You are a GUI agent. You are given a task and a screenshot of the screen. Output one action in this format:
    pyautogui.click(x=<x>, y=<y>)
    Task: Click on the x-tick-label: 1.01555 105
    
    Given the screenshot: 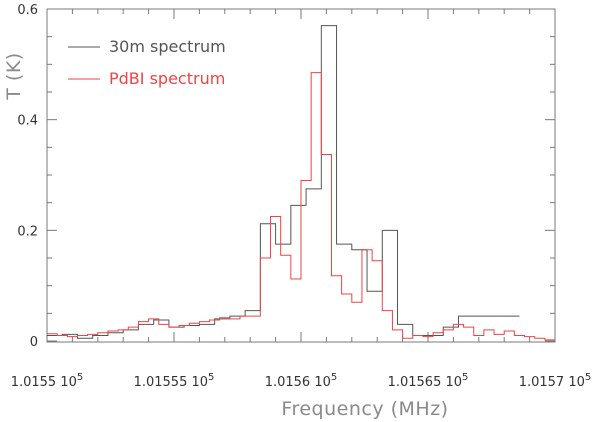 What is the action you would take?
    pyautogui.click(x=174, y=381)
    